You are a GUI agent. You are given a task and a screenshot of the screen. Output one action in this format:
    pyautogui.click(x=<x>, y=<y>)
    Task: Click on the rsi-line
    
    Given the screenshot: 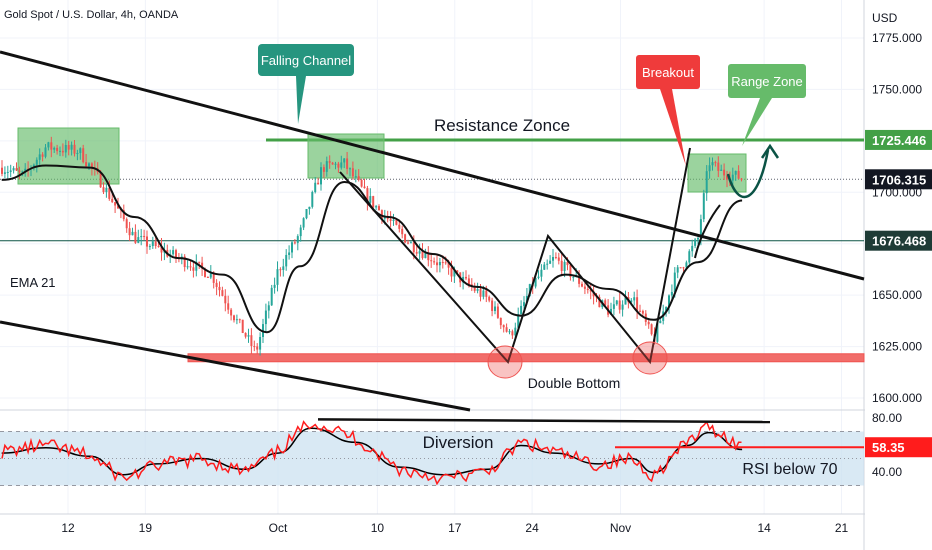 What is the action you would take?
    pyautogui.click(x=371, y=453)
    